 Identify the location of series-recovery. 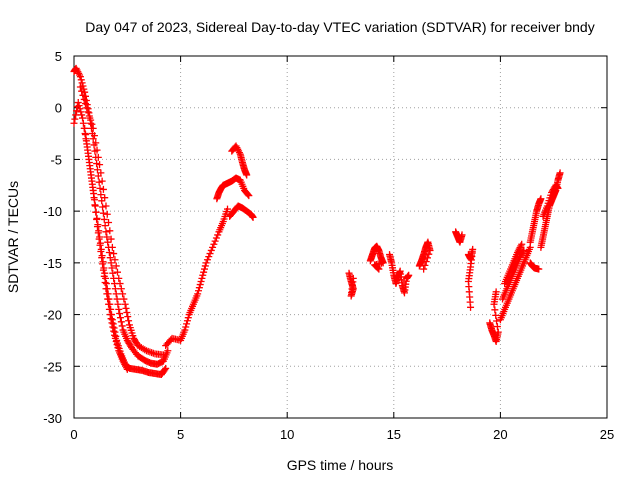
(197, 277).